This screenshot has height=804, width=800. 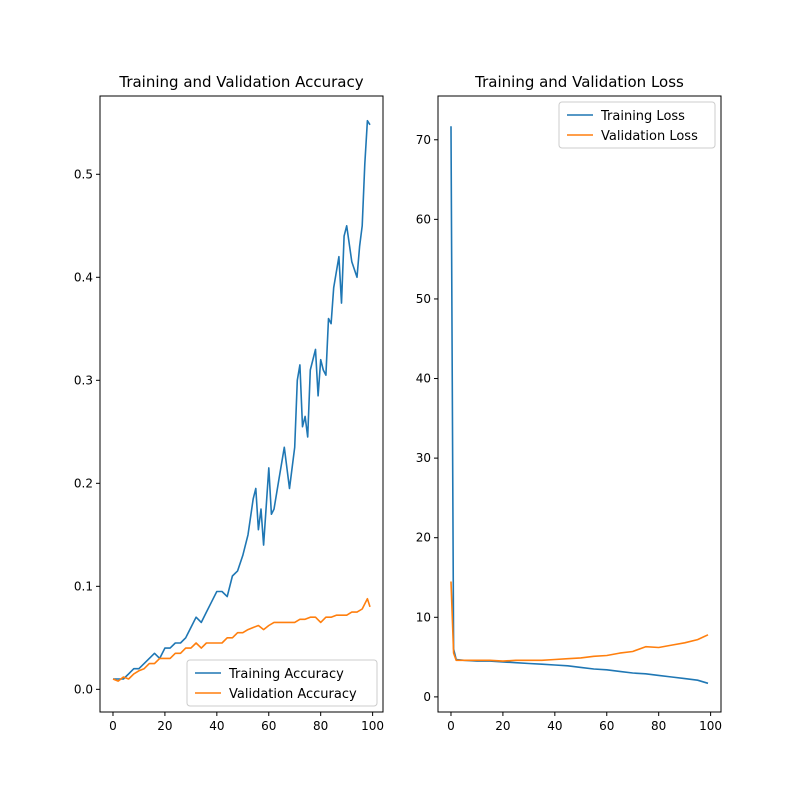 I want to click on y-tick-label: 0.1, so click(x=83, y=586).